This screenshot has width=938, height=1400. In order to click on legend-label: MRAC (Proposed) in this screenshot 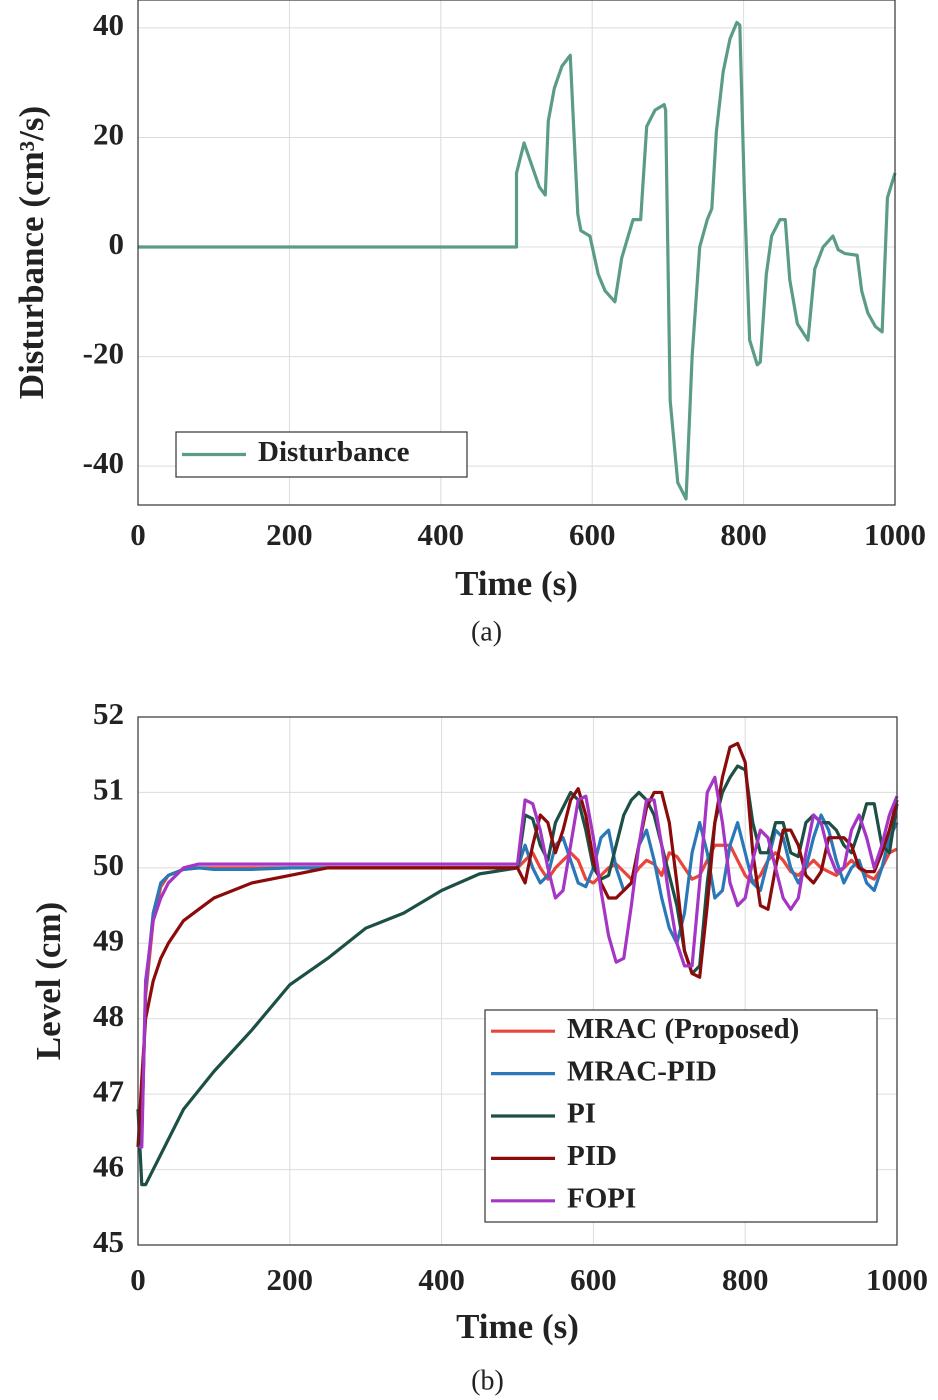, I will do `click(683, 1029)`.